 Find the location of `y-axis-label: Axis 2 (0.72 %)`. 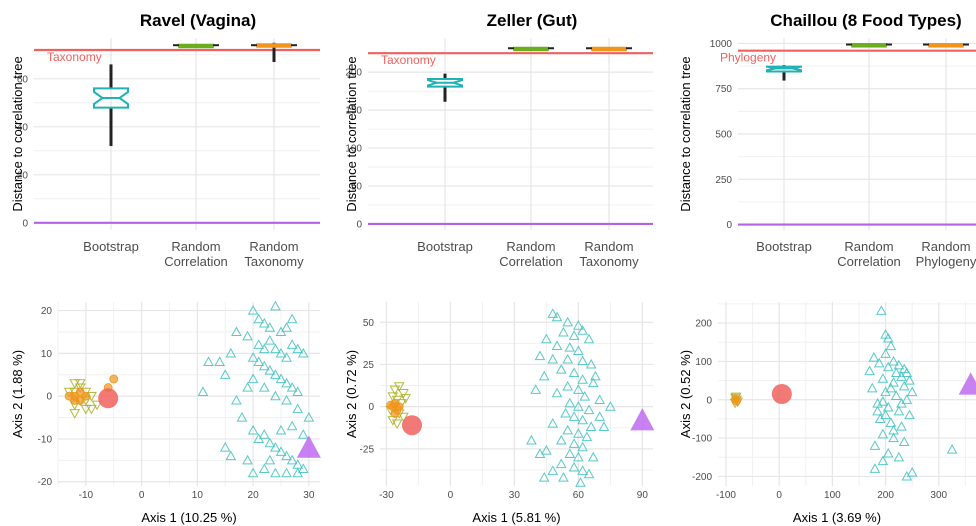

y-axis-label: Axis 2 (0.72 %) is located at coordinates (351, 394).